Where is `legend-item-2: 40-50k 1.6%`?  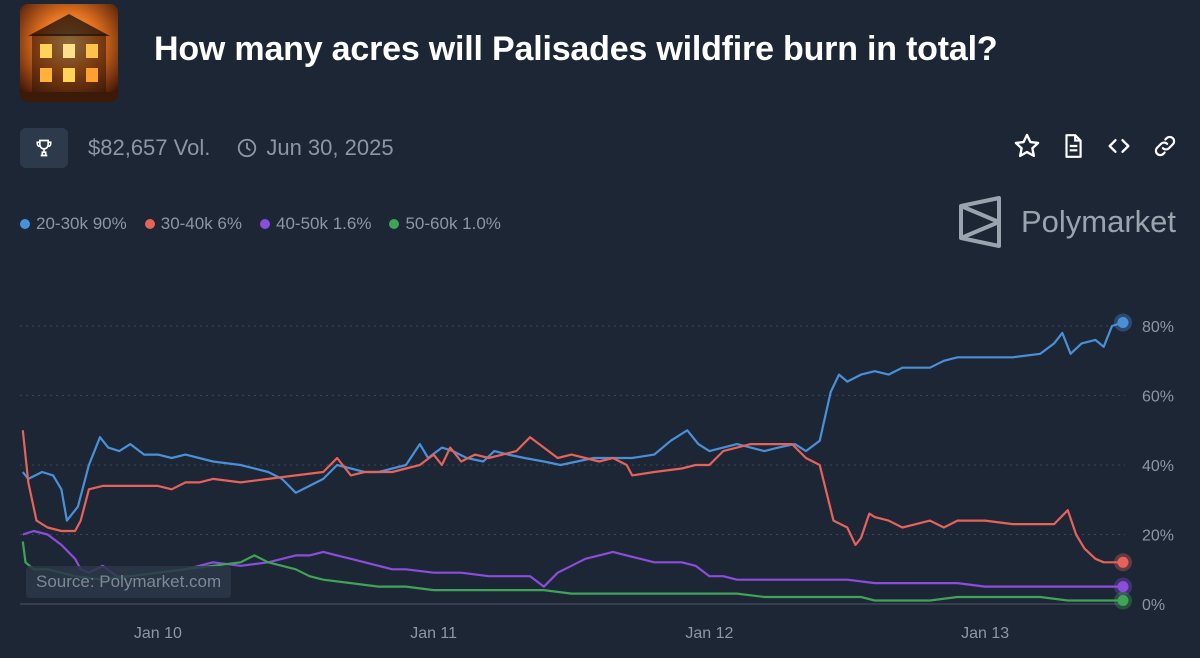 legend-item-2: 40-50k 1.6% is located at coordinates (315, 224).